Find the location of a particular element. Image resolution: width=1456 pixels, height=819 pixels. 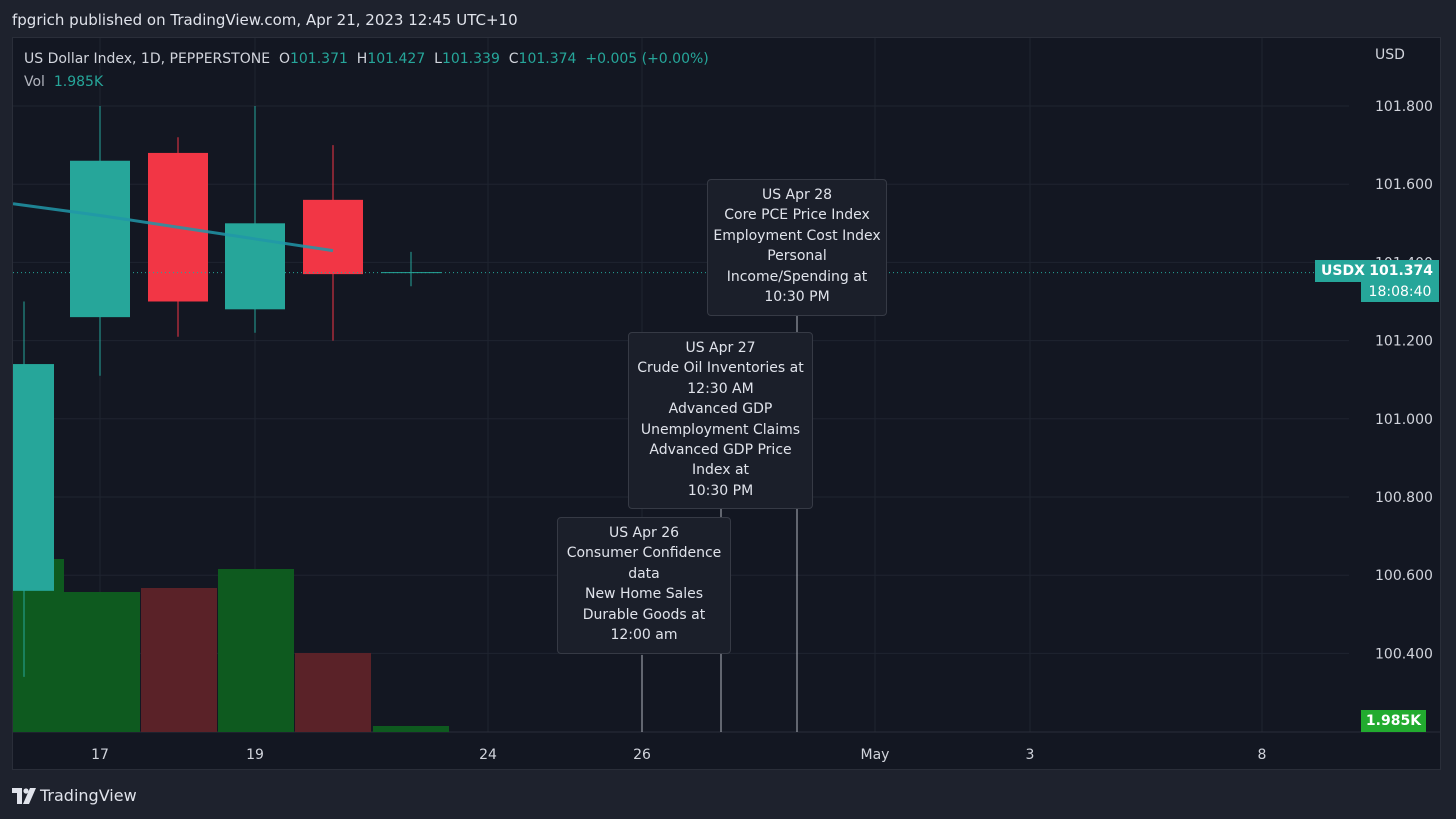

price-tick-label: 101.800 is located at coordinates (1404, 107).